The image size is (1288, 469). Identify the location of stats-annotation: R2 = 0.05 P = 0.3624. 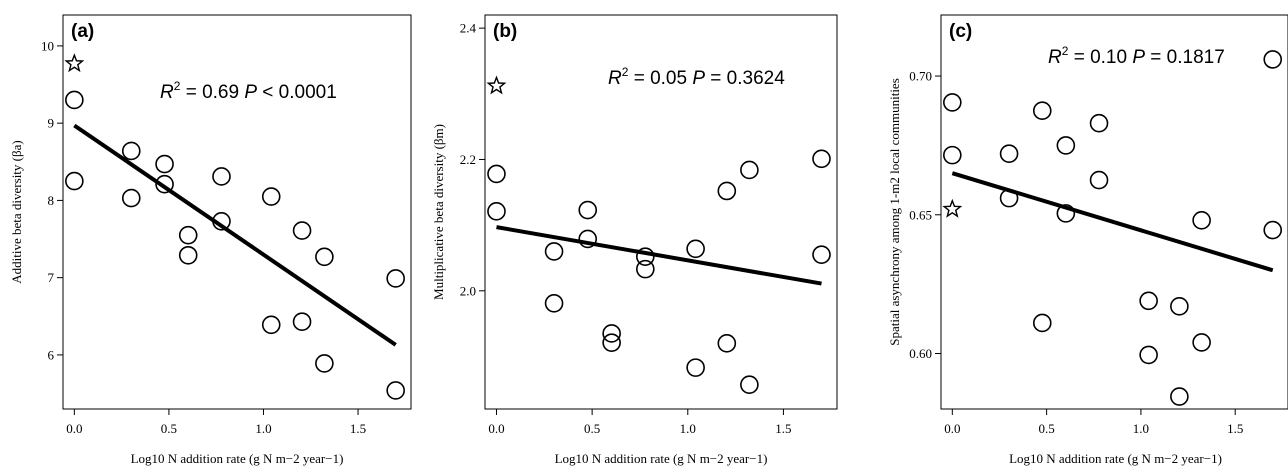
(696, 77).